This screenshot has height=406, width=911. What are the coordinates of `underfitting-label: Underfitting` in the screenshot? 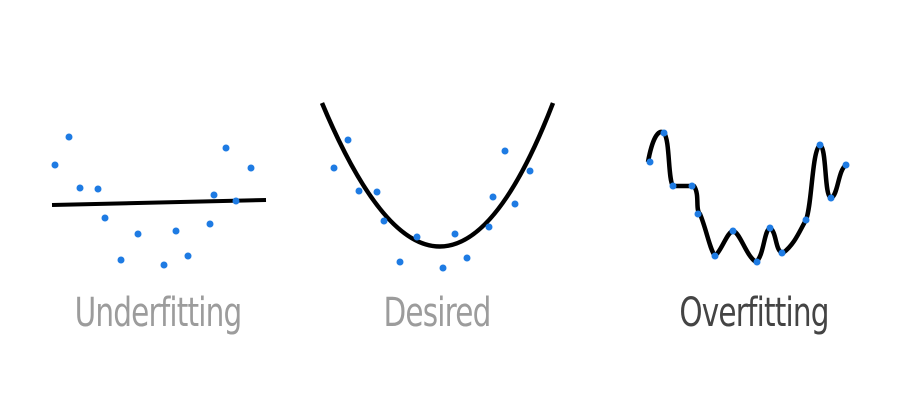 It's located at (158, 313).